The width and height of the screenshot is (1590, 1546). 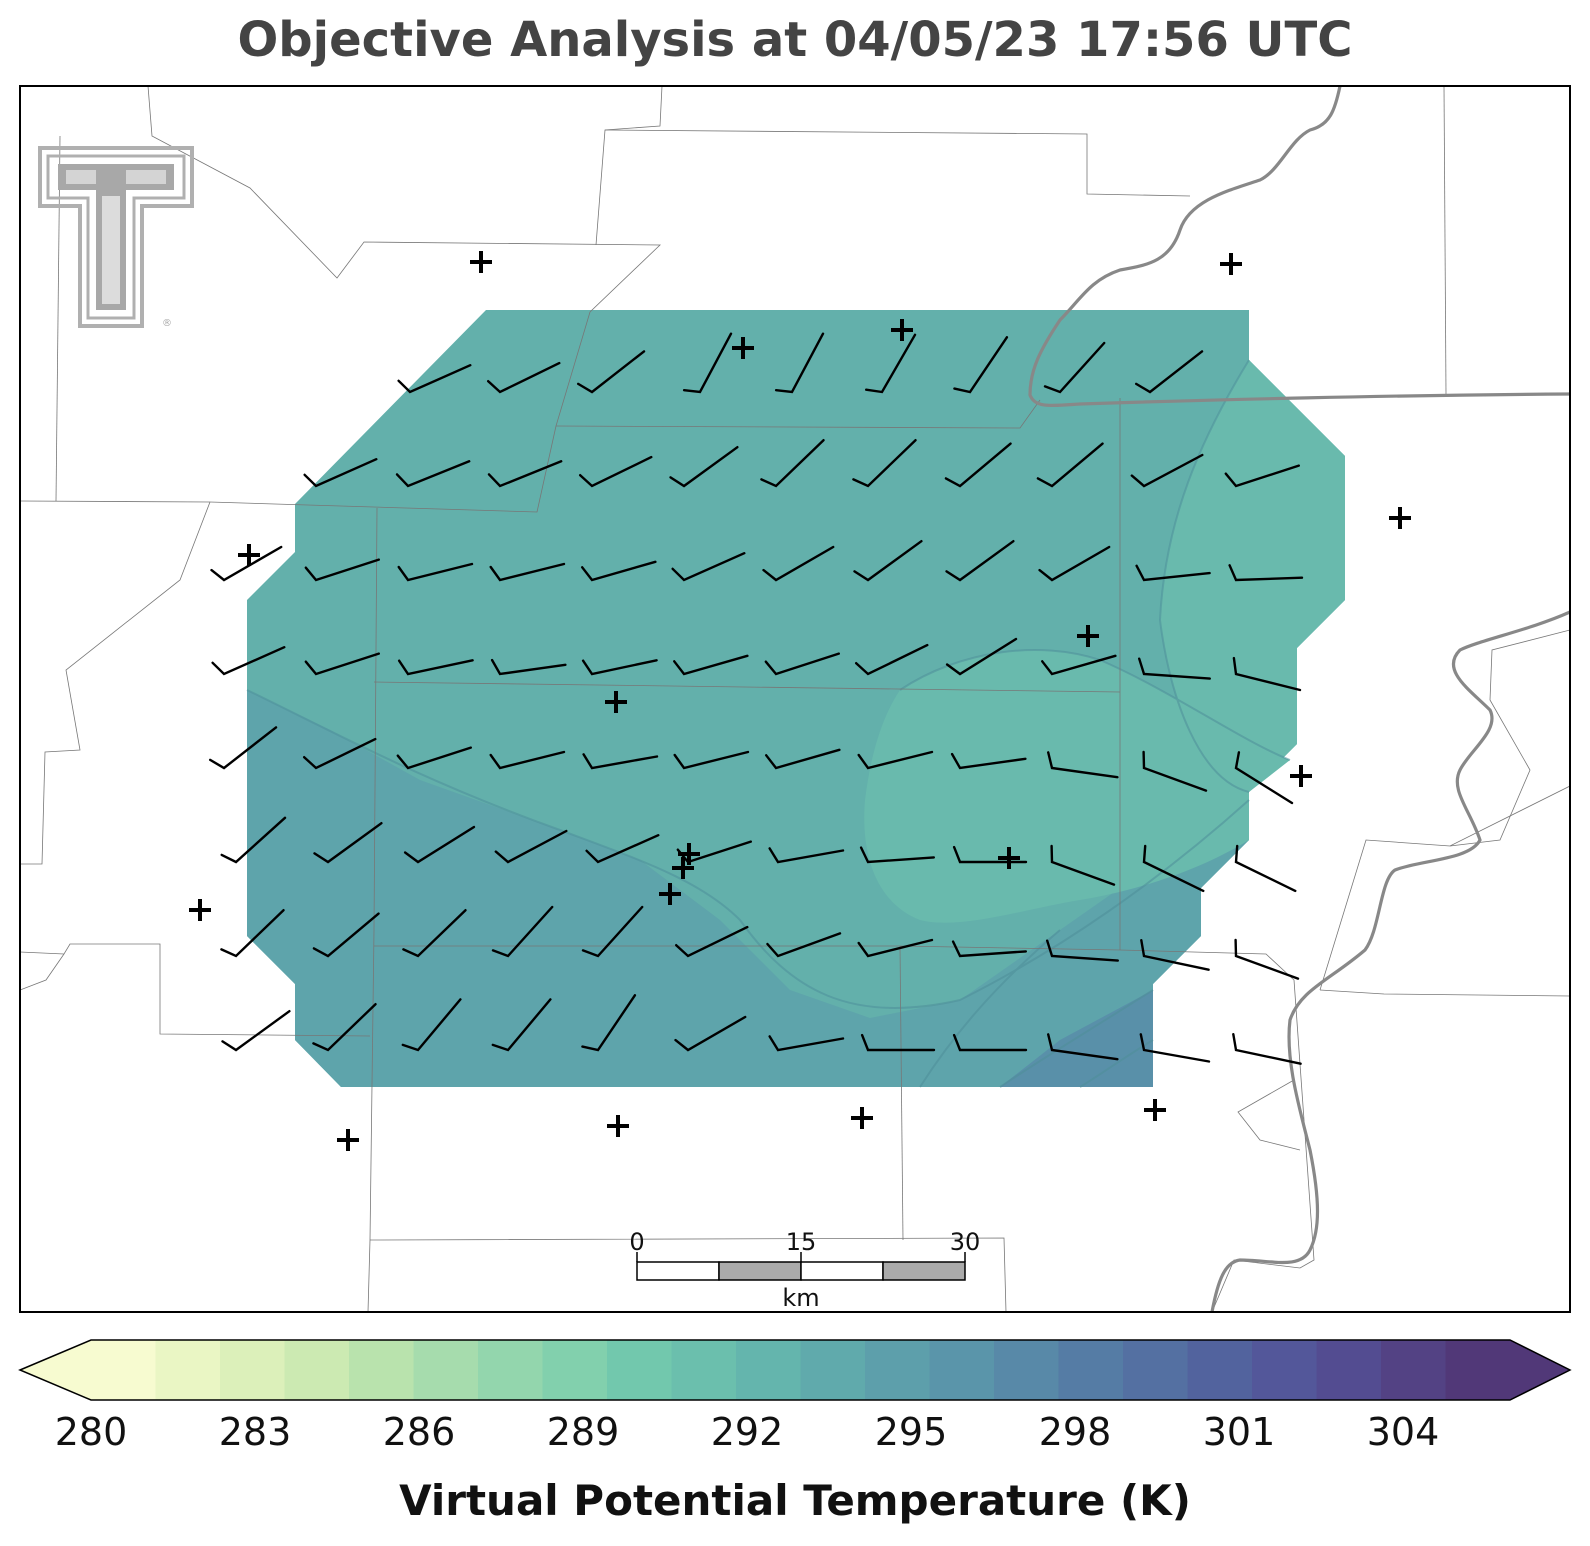 I want to click on colorbar-tick-295: 295, so click(x=911, y=1432).